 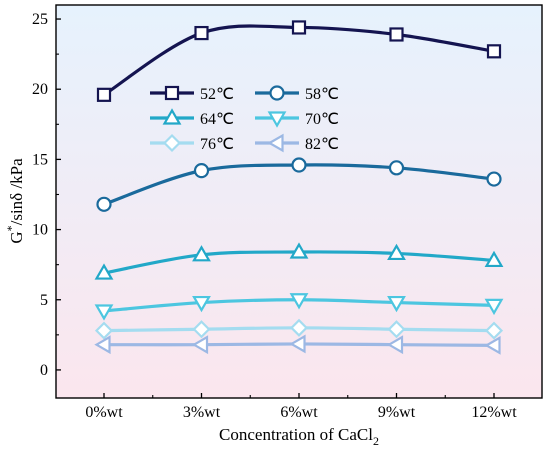 What do you see at coordinates (40, 89) in the screenshot?
I see `y-tick-label: 20` at bounding box center [40, 89].